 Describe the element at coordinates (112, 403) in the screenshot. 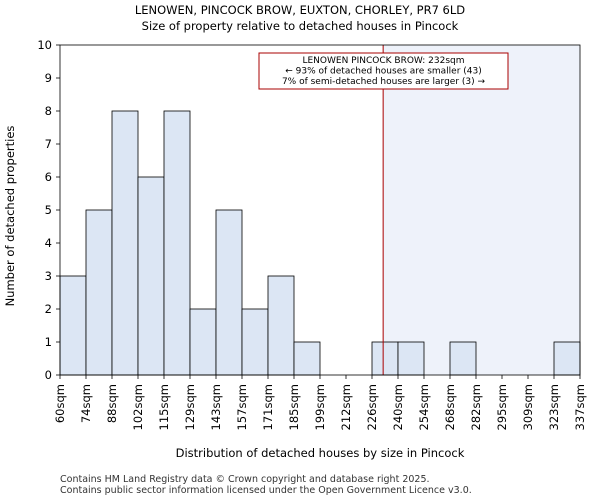

I see `x-tick-label: 88sqm` at that location.